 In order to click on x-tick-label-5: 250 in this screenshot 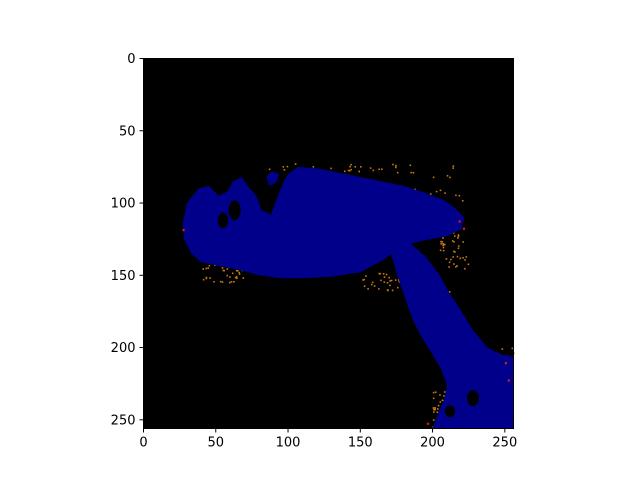, I will do `click(504, 443)`.